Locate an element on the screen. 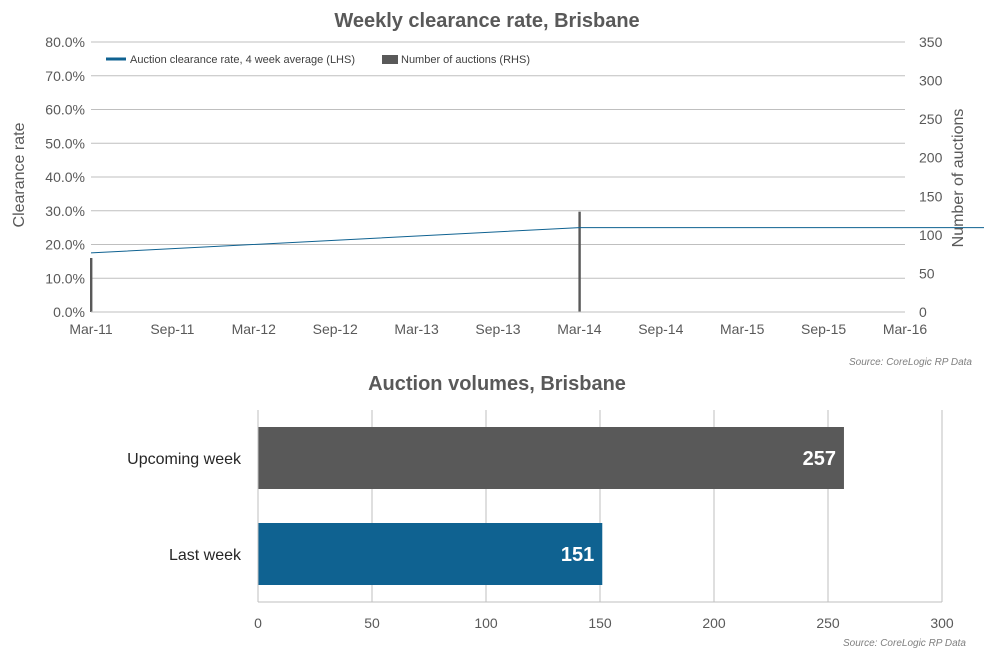 This screenshot has height=655, width=984. bar-value-label: 257 is located at coordinates (819, 459).